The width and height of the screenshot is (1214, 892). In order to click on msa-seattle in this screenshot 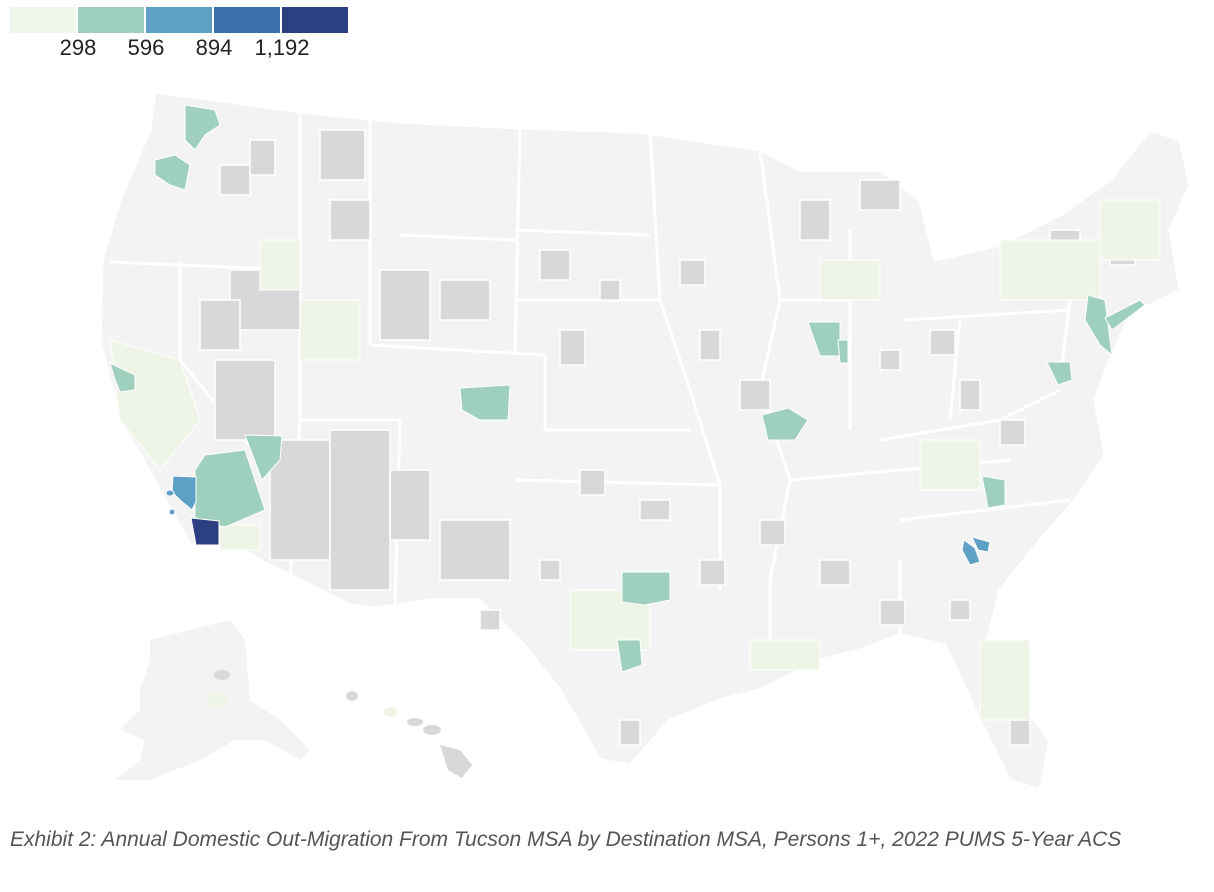, I will do `click(202, 127)`.